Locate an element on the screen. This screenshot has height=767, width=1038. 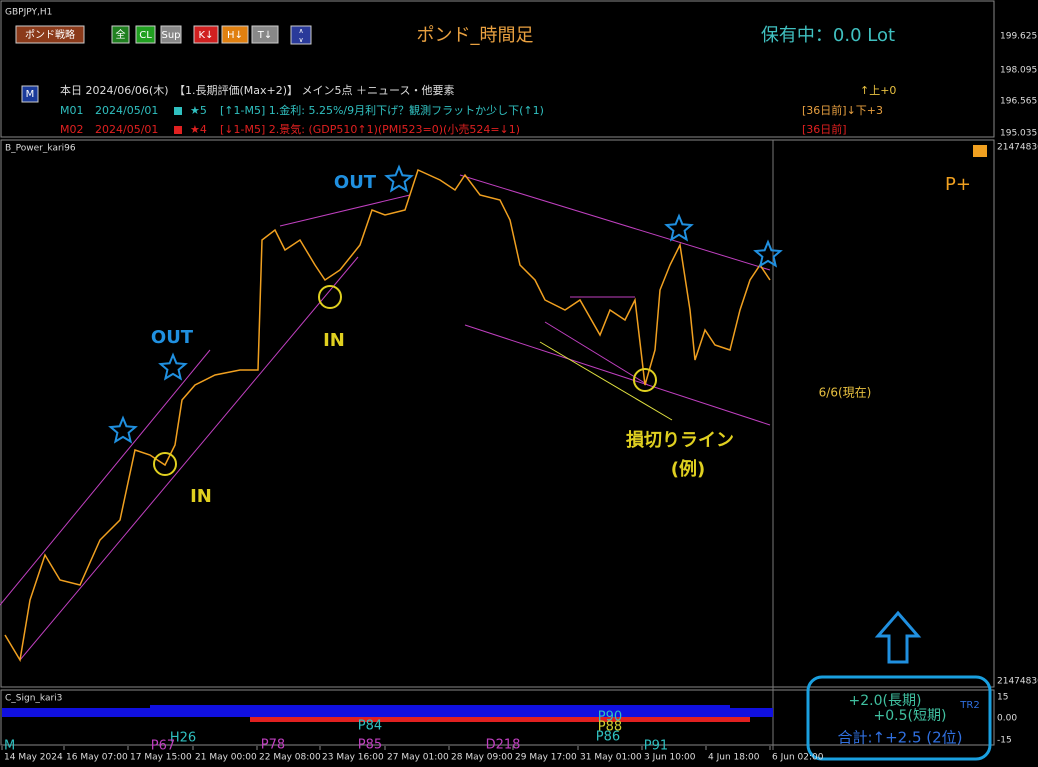
sub-panel is located at coordinates (497, 717).